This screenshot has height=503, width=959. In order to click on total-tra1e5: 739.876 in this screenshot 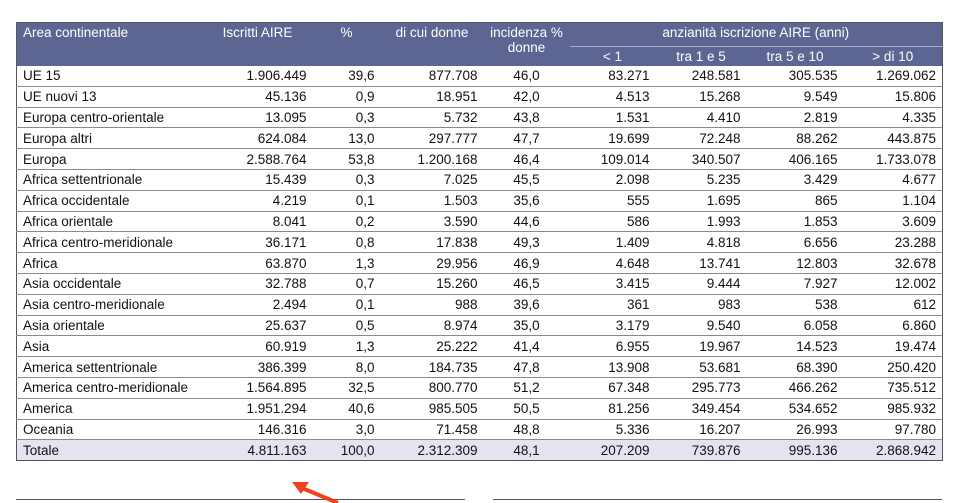, I will do `click(701, 450)`.